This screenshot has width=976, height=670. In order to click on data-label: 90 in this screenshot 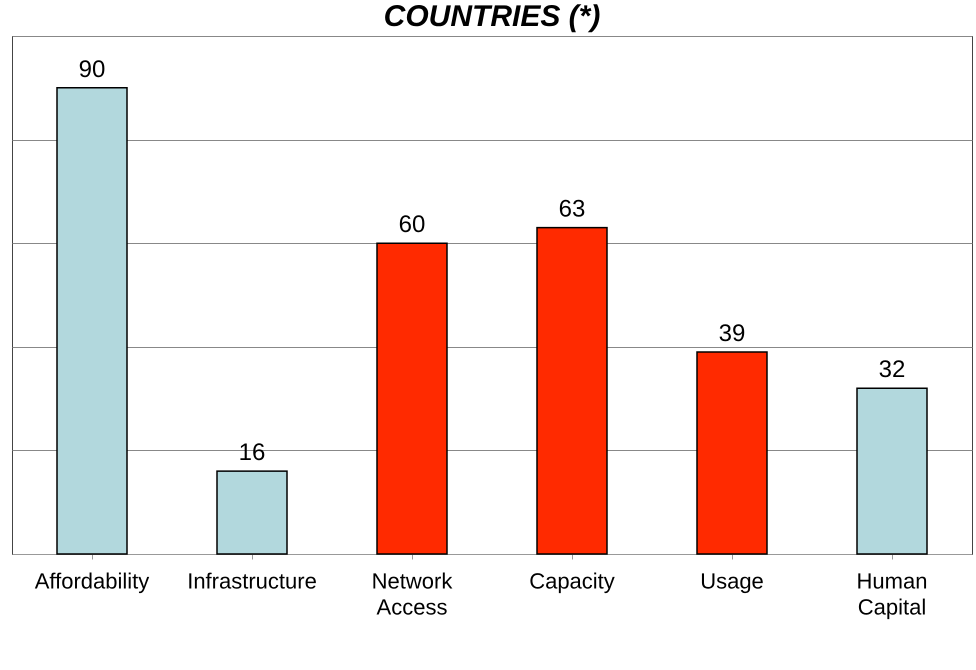, I will do `click(92, 69)`.